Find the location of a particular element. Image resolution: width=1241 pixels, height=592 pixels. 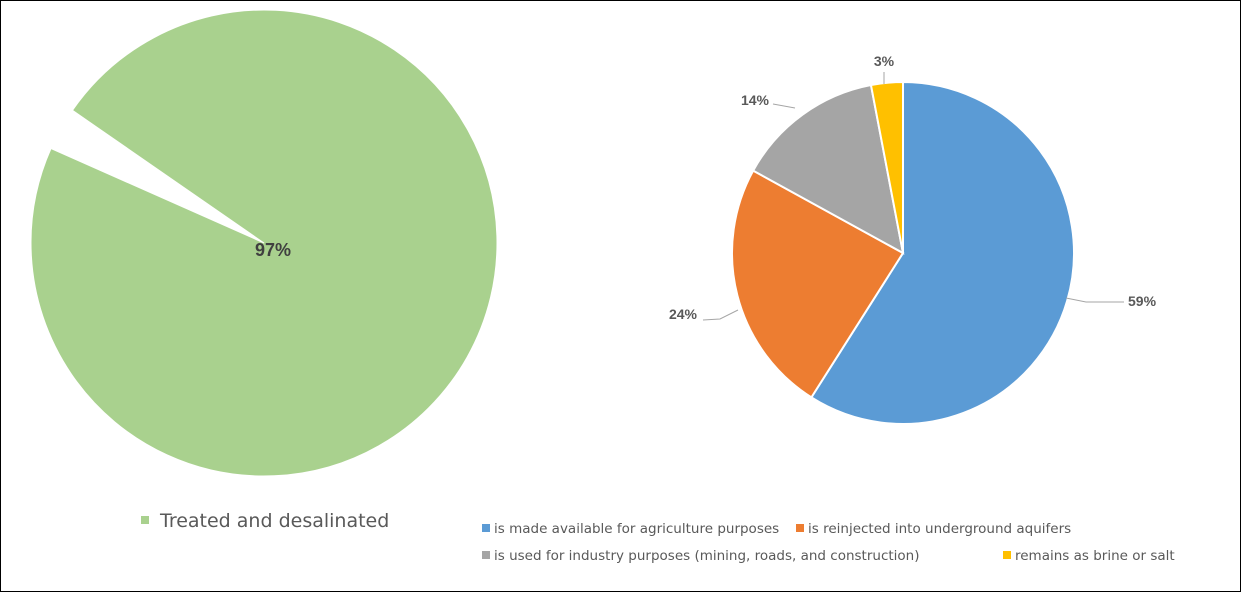

pie-slice-is-made-available-for-agriculture-purpos is located at coordinates (942, 252).